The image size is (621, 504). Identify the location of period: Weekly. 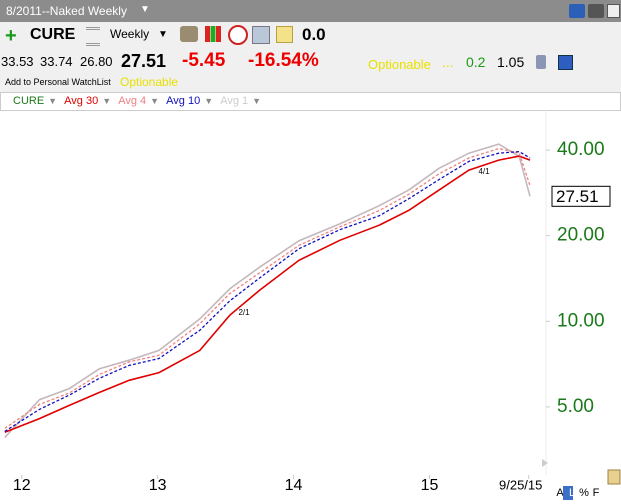
(130, 34).